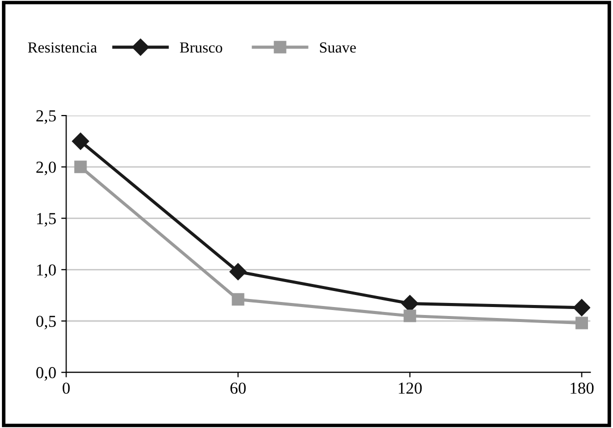 This screenshot has width=613, height=428. What do you see at coordinates (46, 271) in the screenshot?
I see `y-tick-label: 1,0` at bounding box center [46, 271].